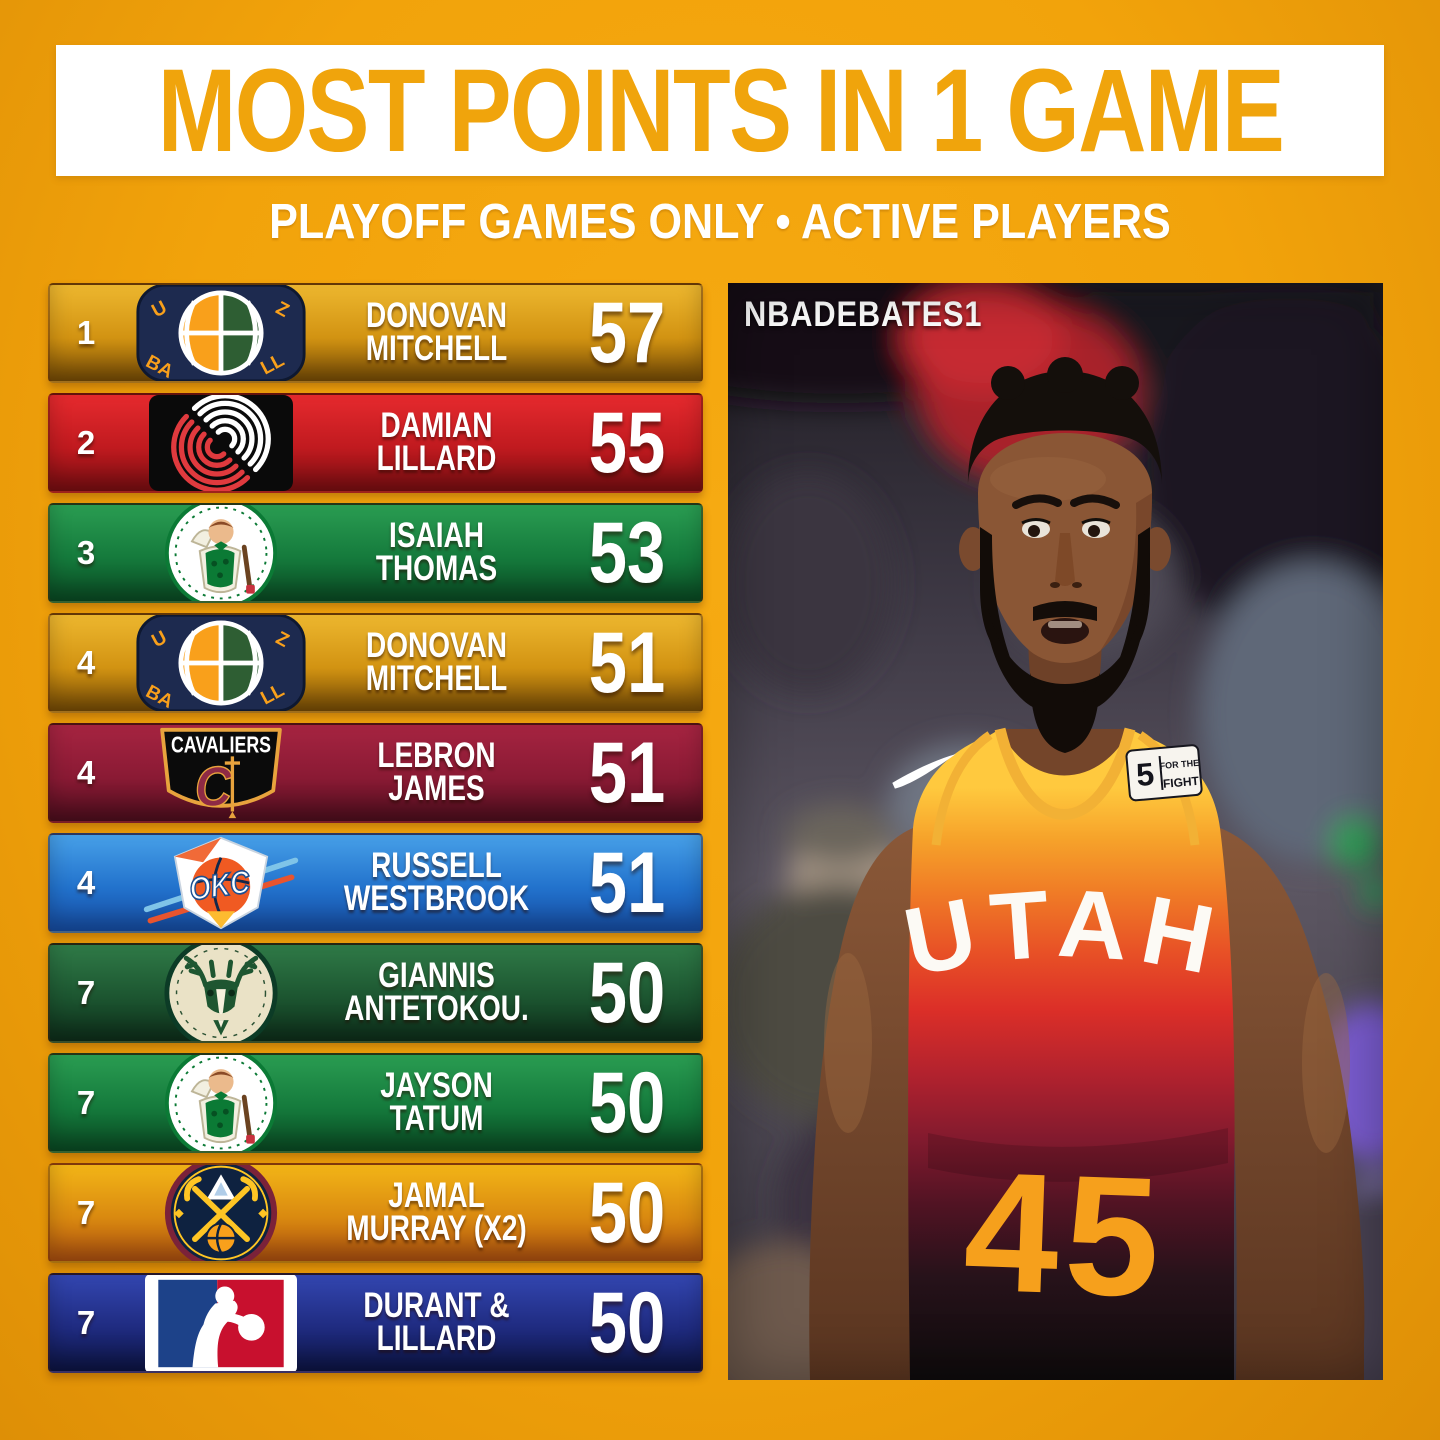 The height and width of the screenshot is (1440, 1440). I want to click on denver-nuggets-logo, so click(221, 1213).